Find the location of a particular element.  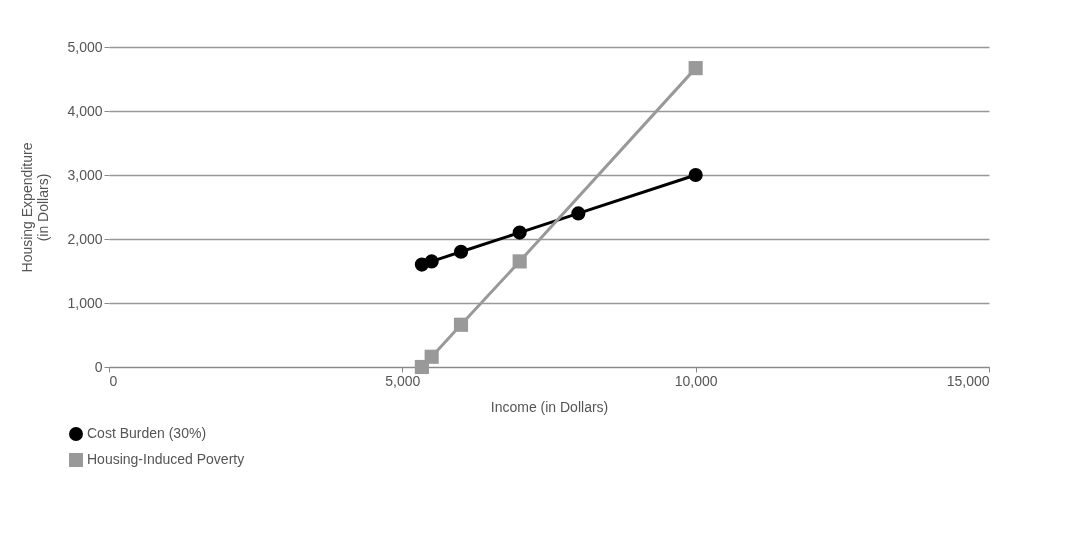

x-tick-label: 5,000 is located at coordinates (403, 380).